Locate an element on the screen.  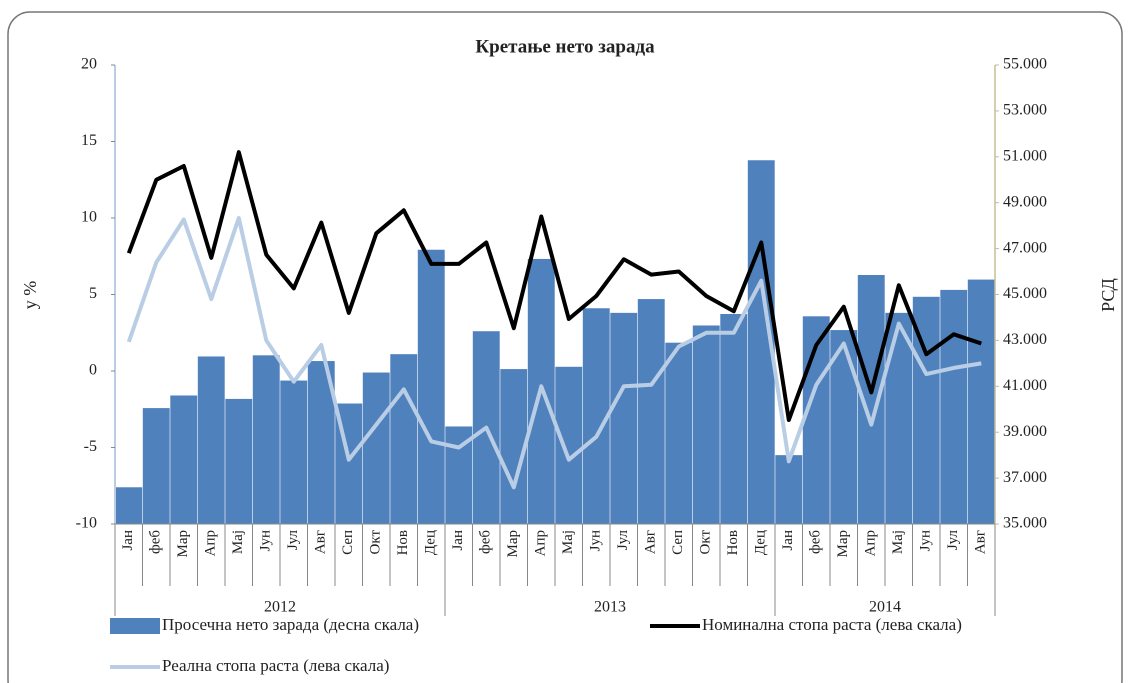
y2-tick-label: 37.000 is located at coordinates (1025, 477).